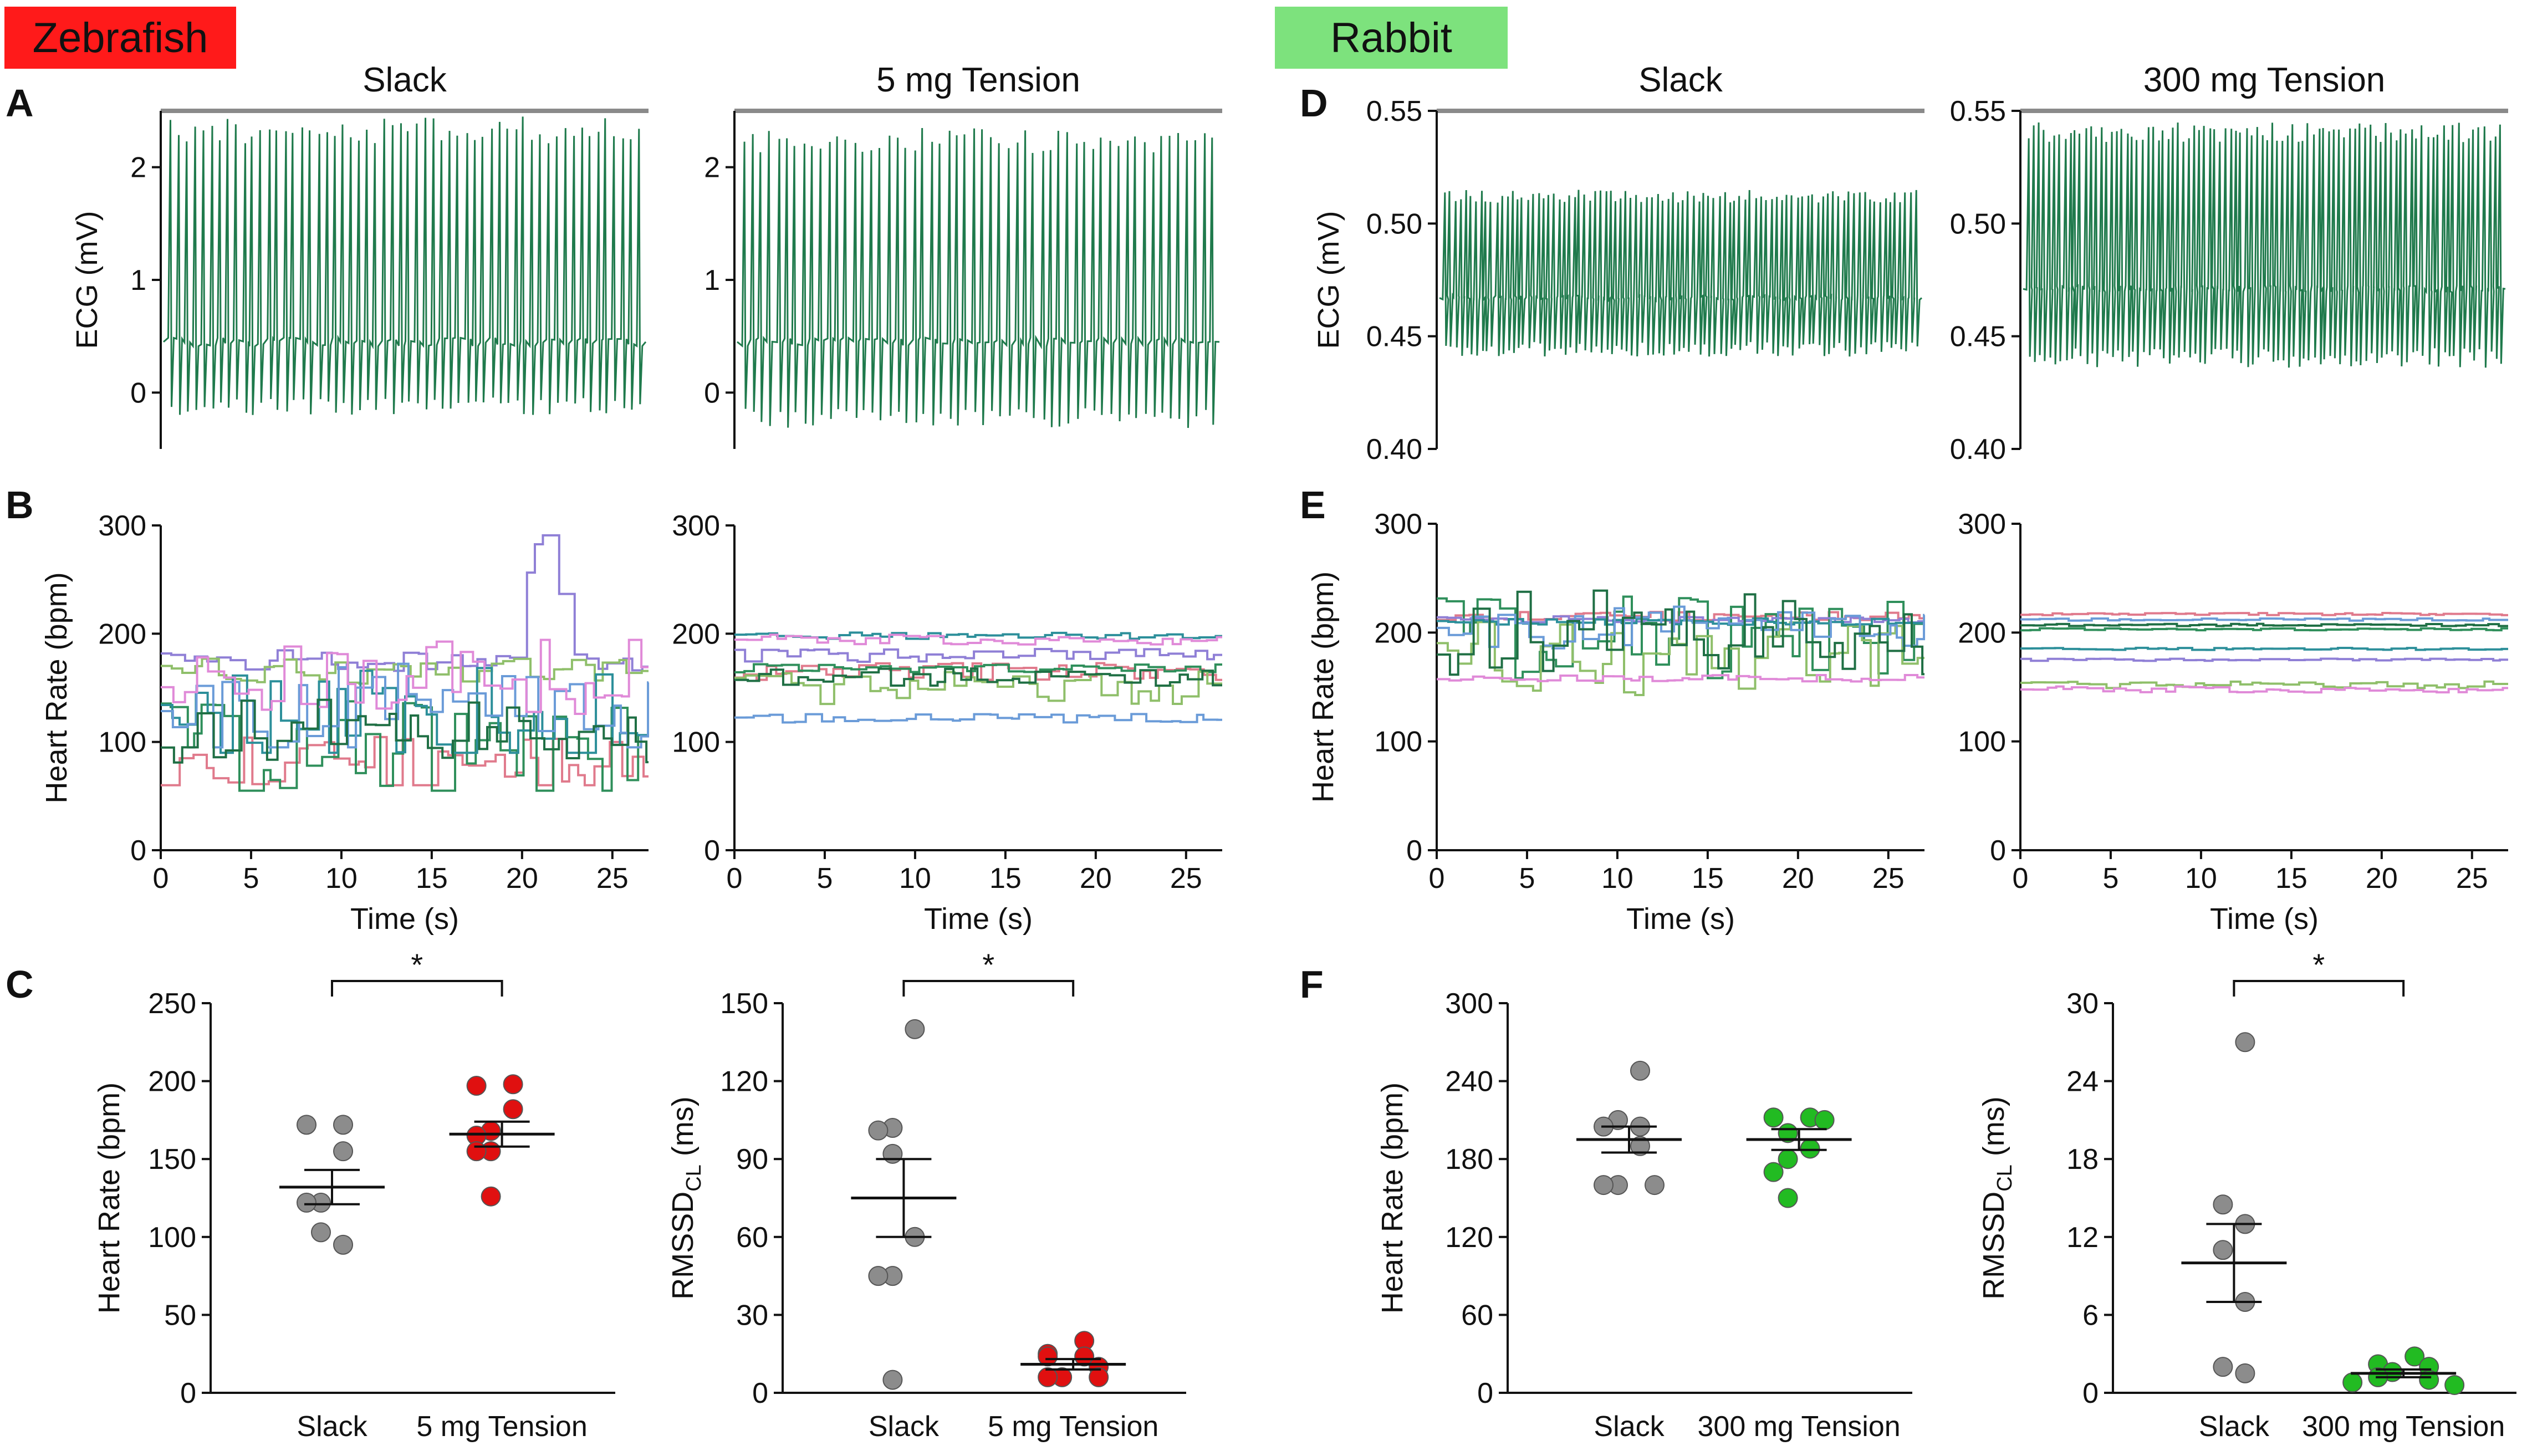  What do you see at coordinates (904, 1427) in the screenshot?
I see `C-rmssd-category-label: Slack` at bounding box center [904, 1427].